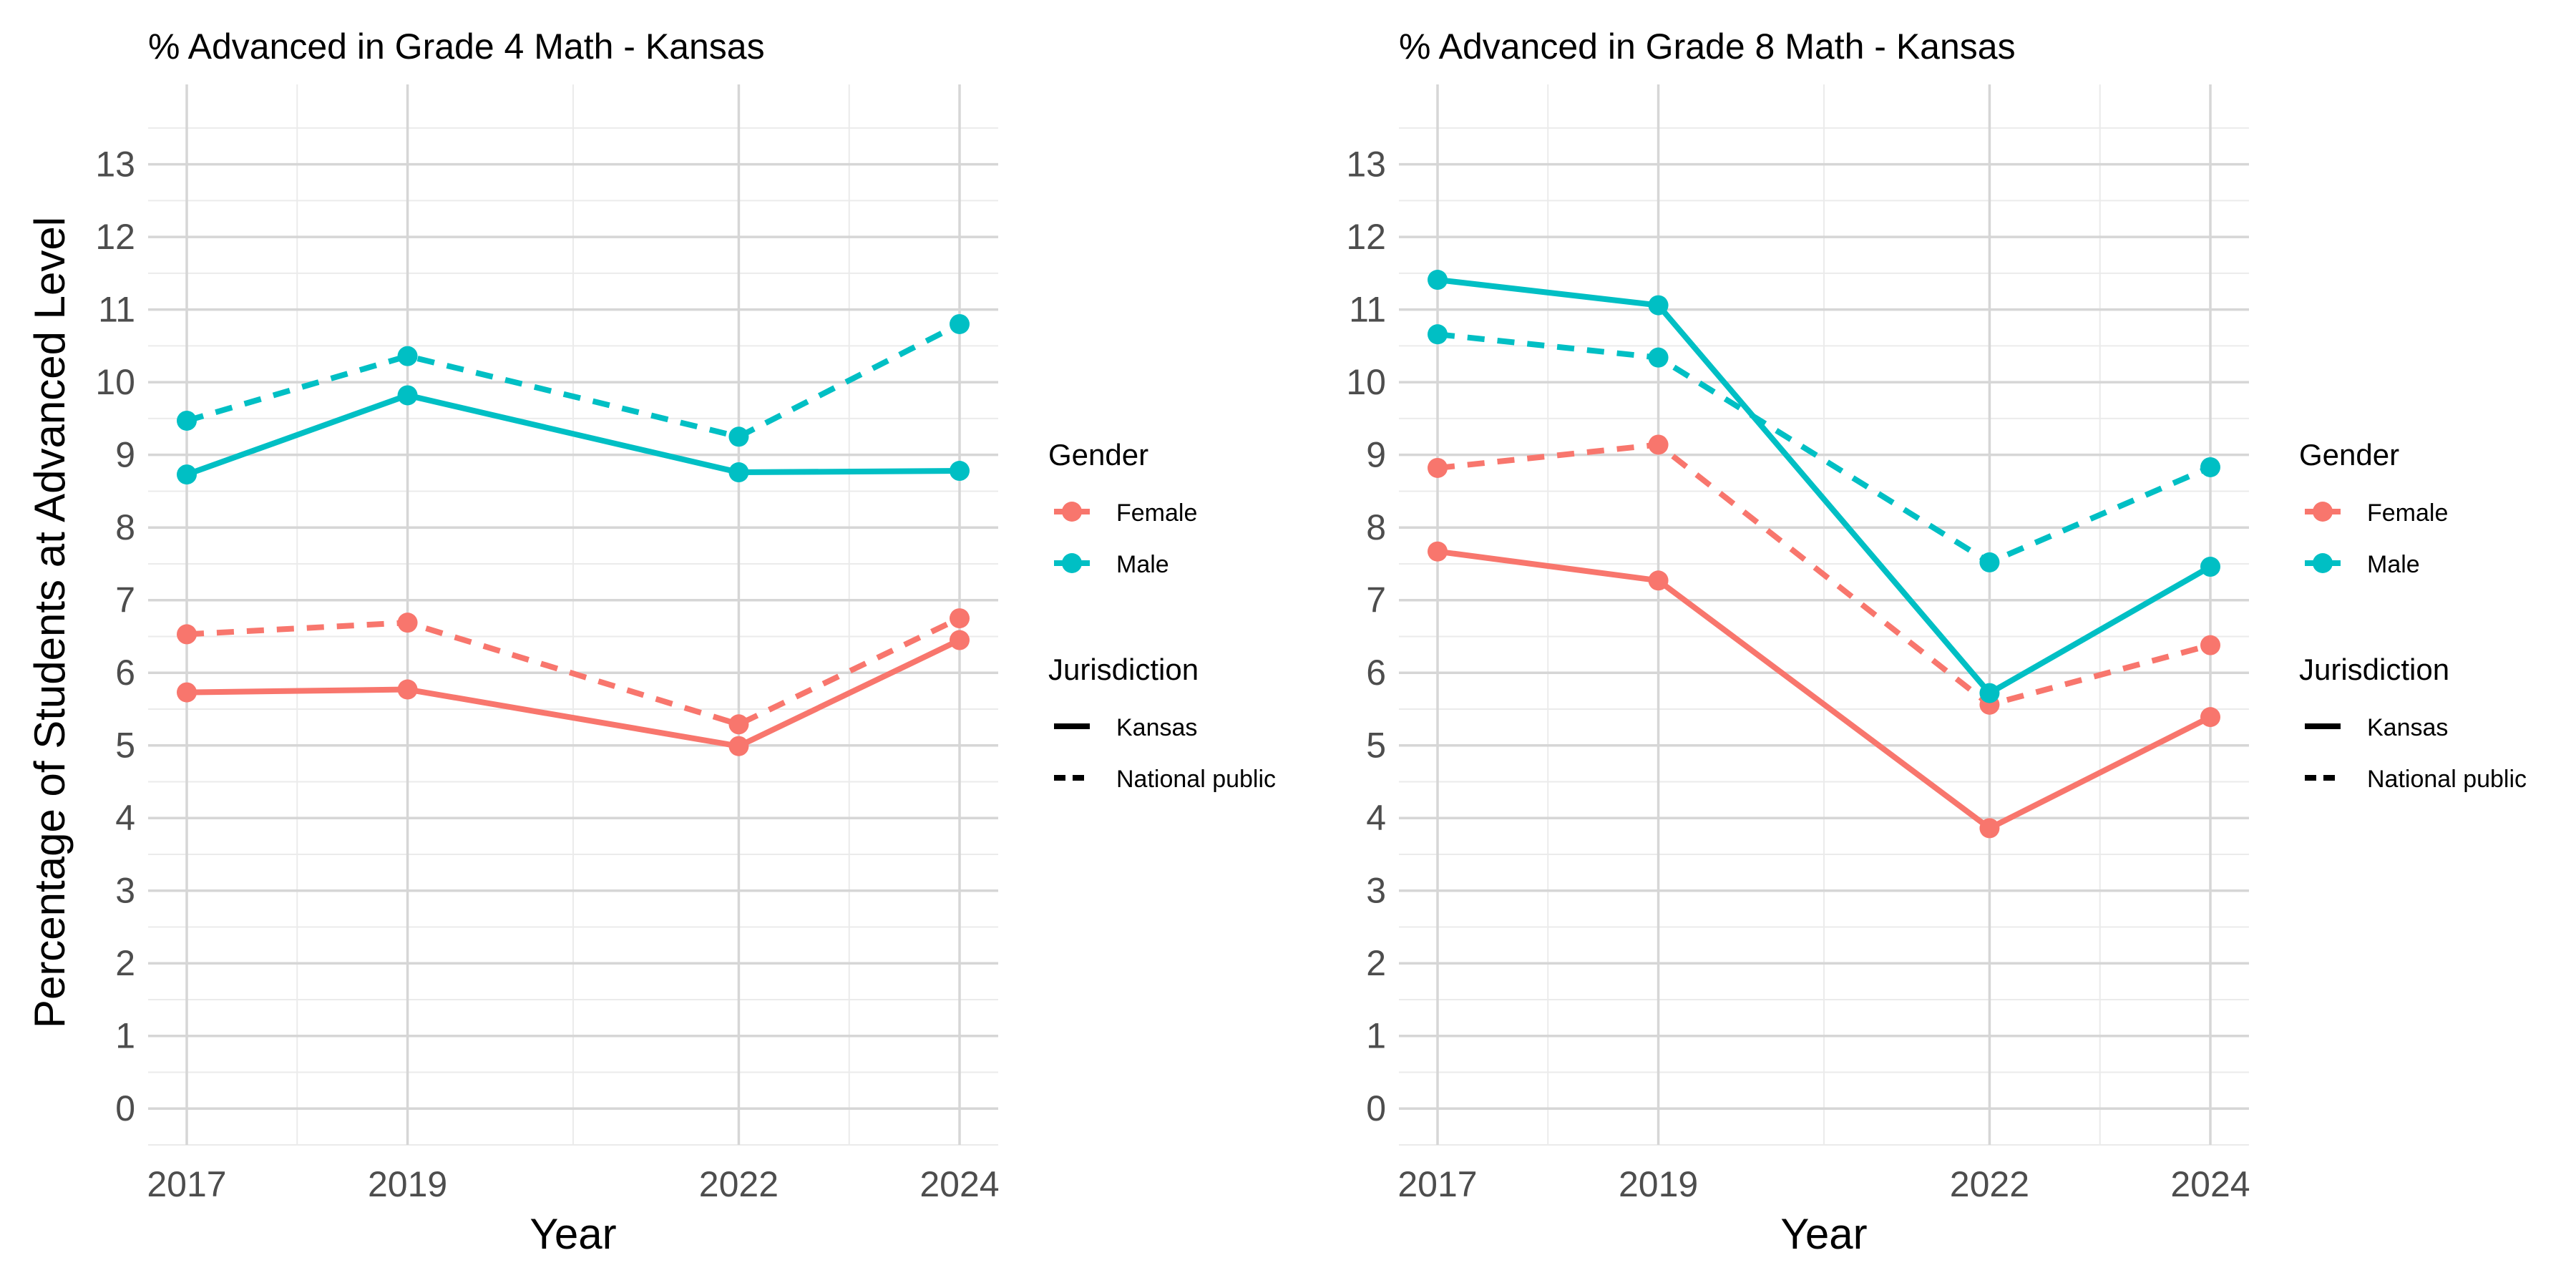  I want to click on chart-title: % Advanced in Grade 8 Math - Kansas, so click(1707, 46).